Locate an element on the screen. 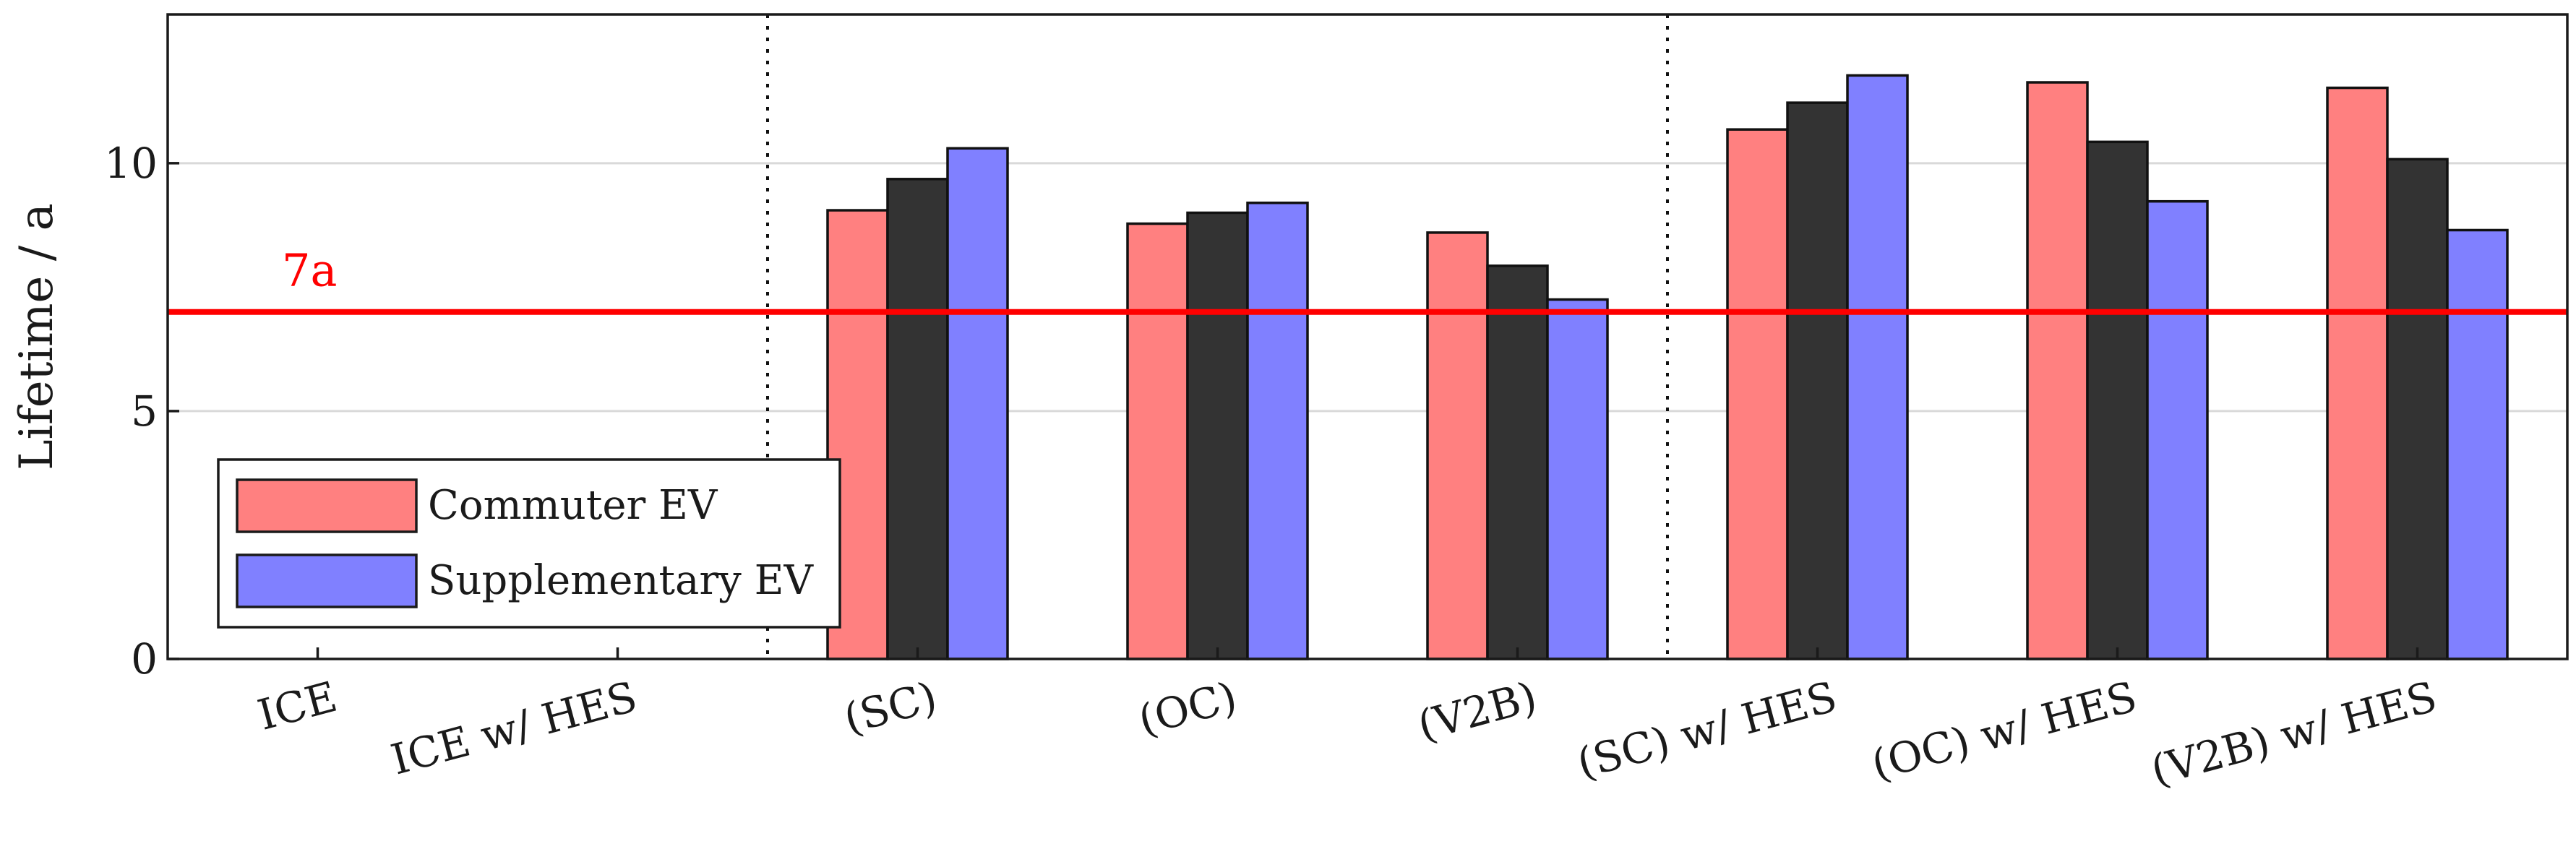 Image resolution: width=2576 pixels, height=849 pixels. legend: Commuter EV Supplementary EV is located at coordinates (529, 543).